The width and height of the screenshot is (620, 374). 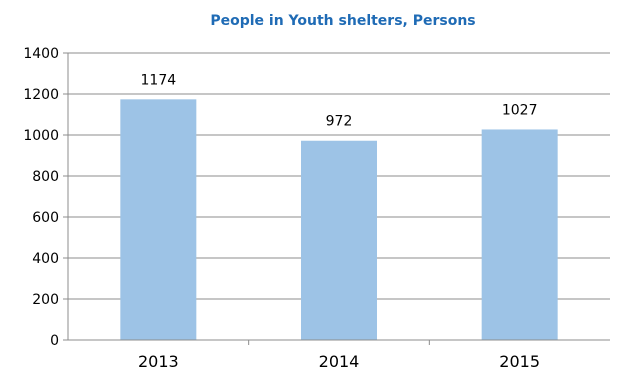 What do you see at coordinates (45, 197) in the screenshot?
I see `y-axis-ticks: 0 200 400 600 800 1000 1200 1400` at bounding box center [45, 197].